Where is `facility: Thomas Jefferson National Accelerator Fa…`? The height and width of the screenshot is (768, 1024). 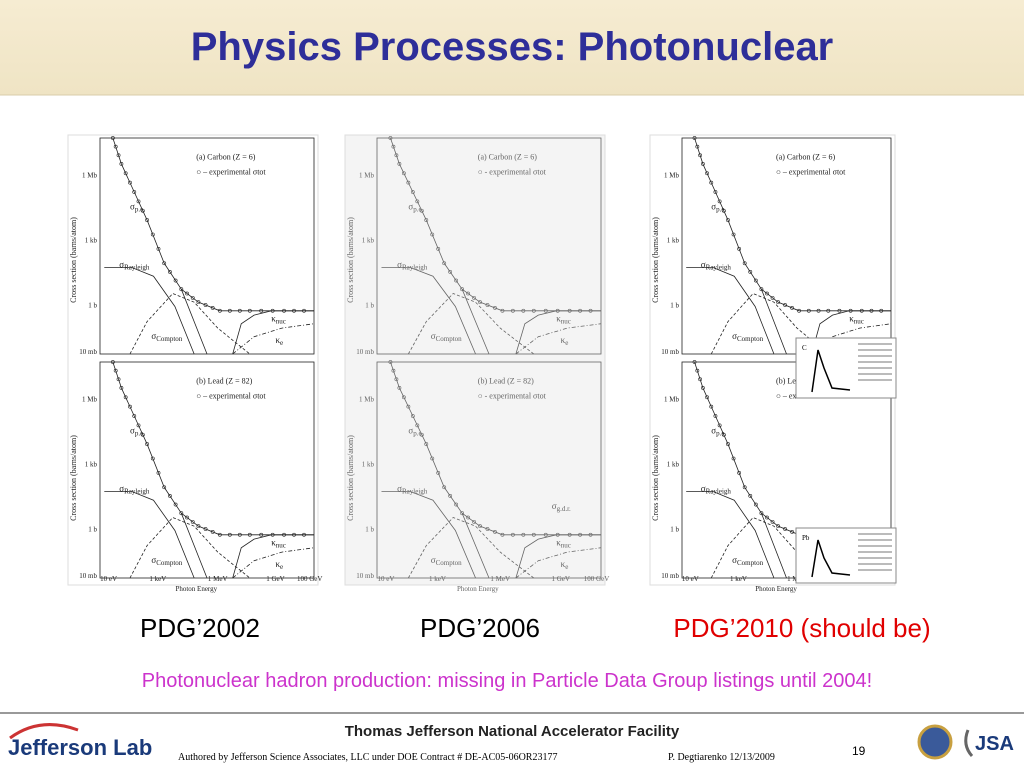 facility: Thomas Jefferson National Accelerator Fa… is located at coordinates (512, 731).